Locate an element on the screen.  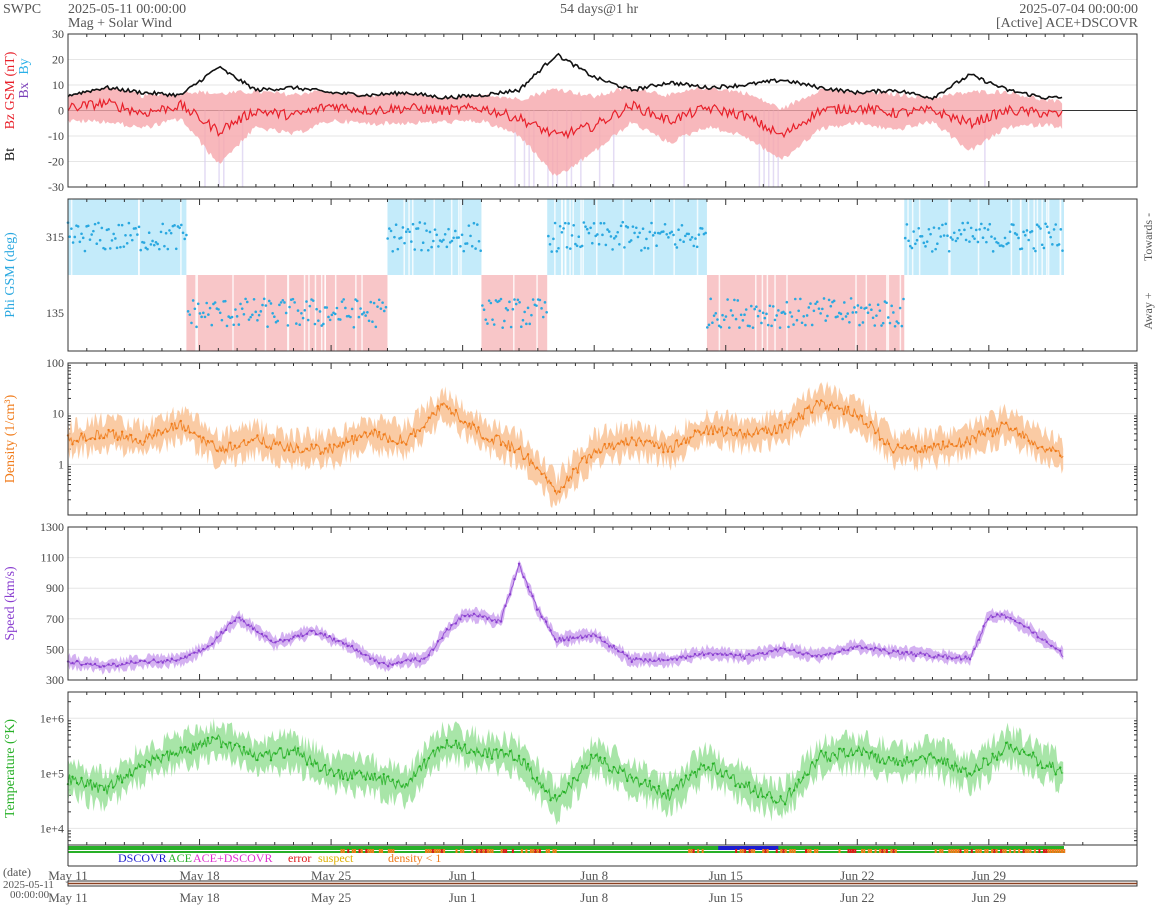
y-tick-label: 700 is located at coordinates (55, 619).